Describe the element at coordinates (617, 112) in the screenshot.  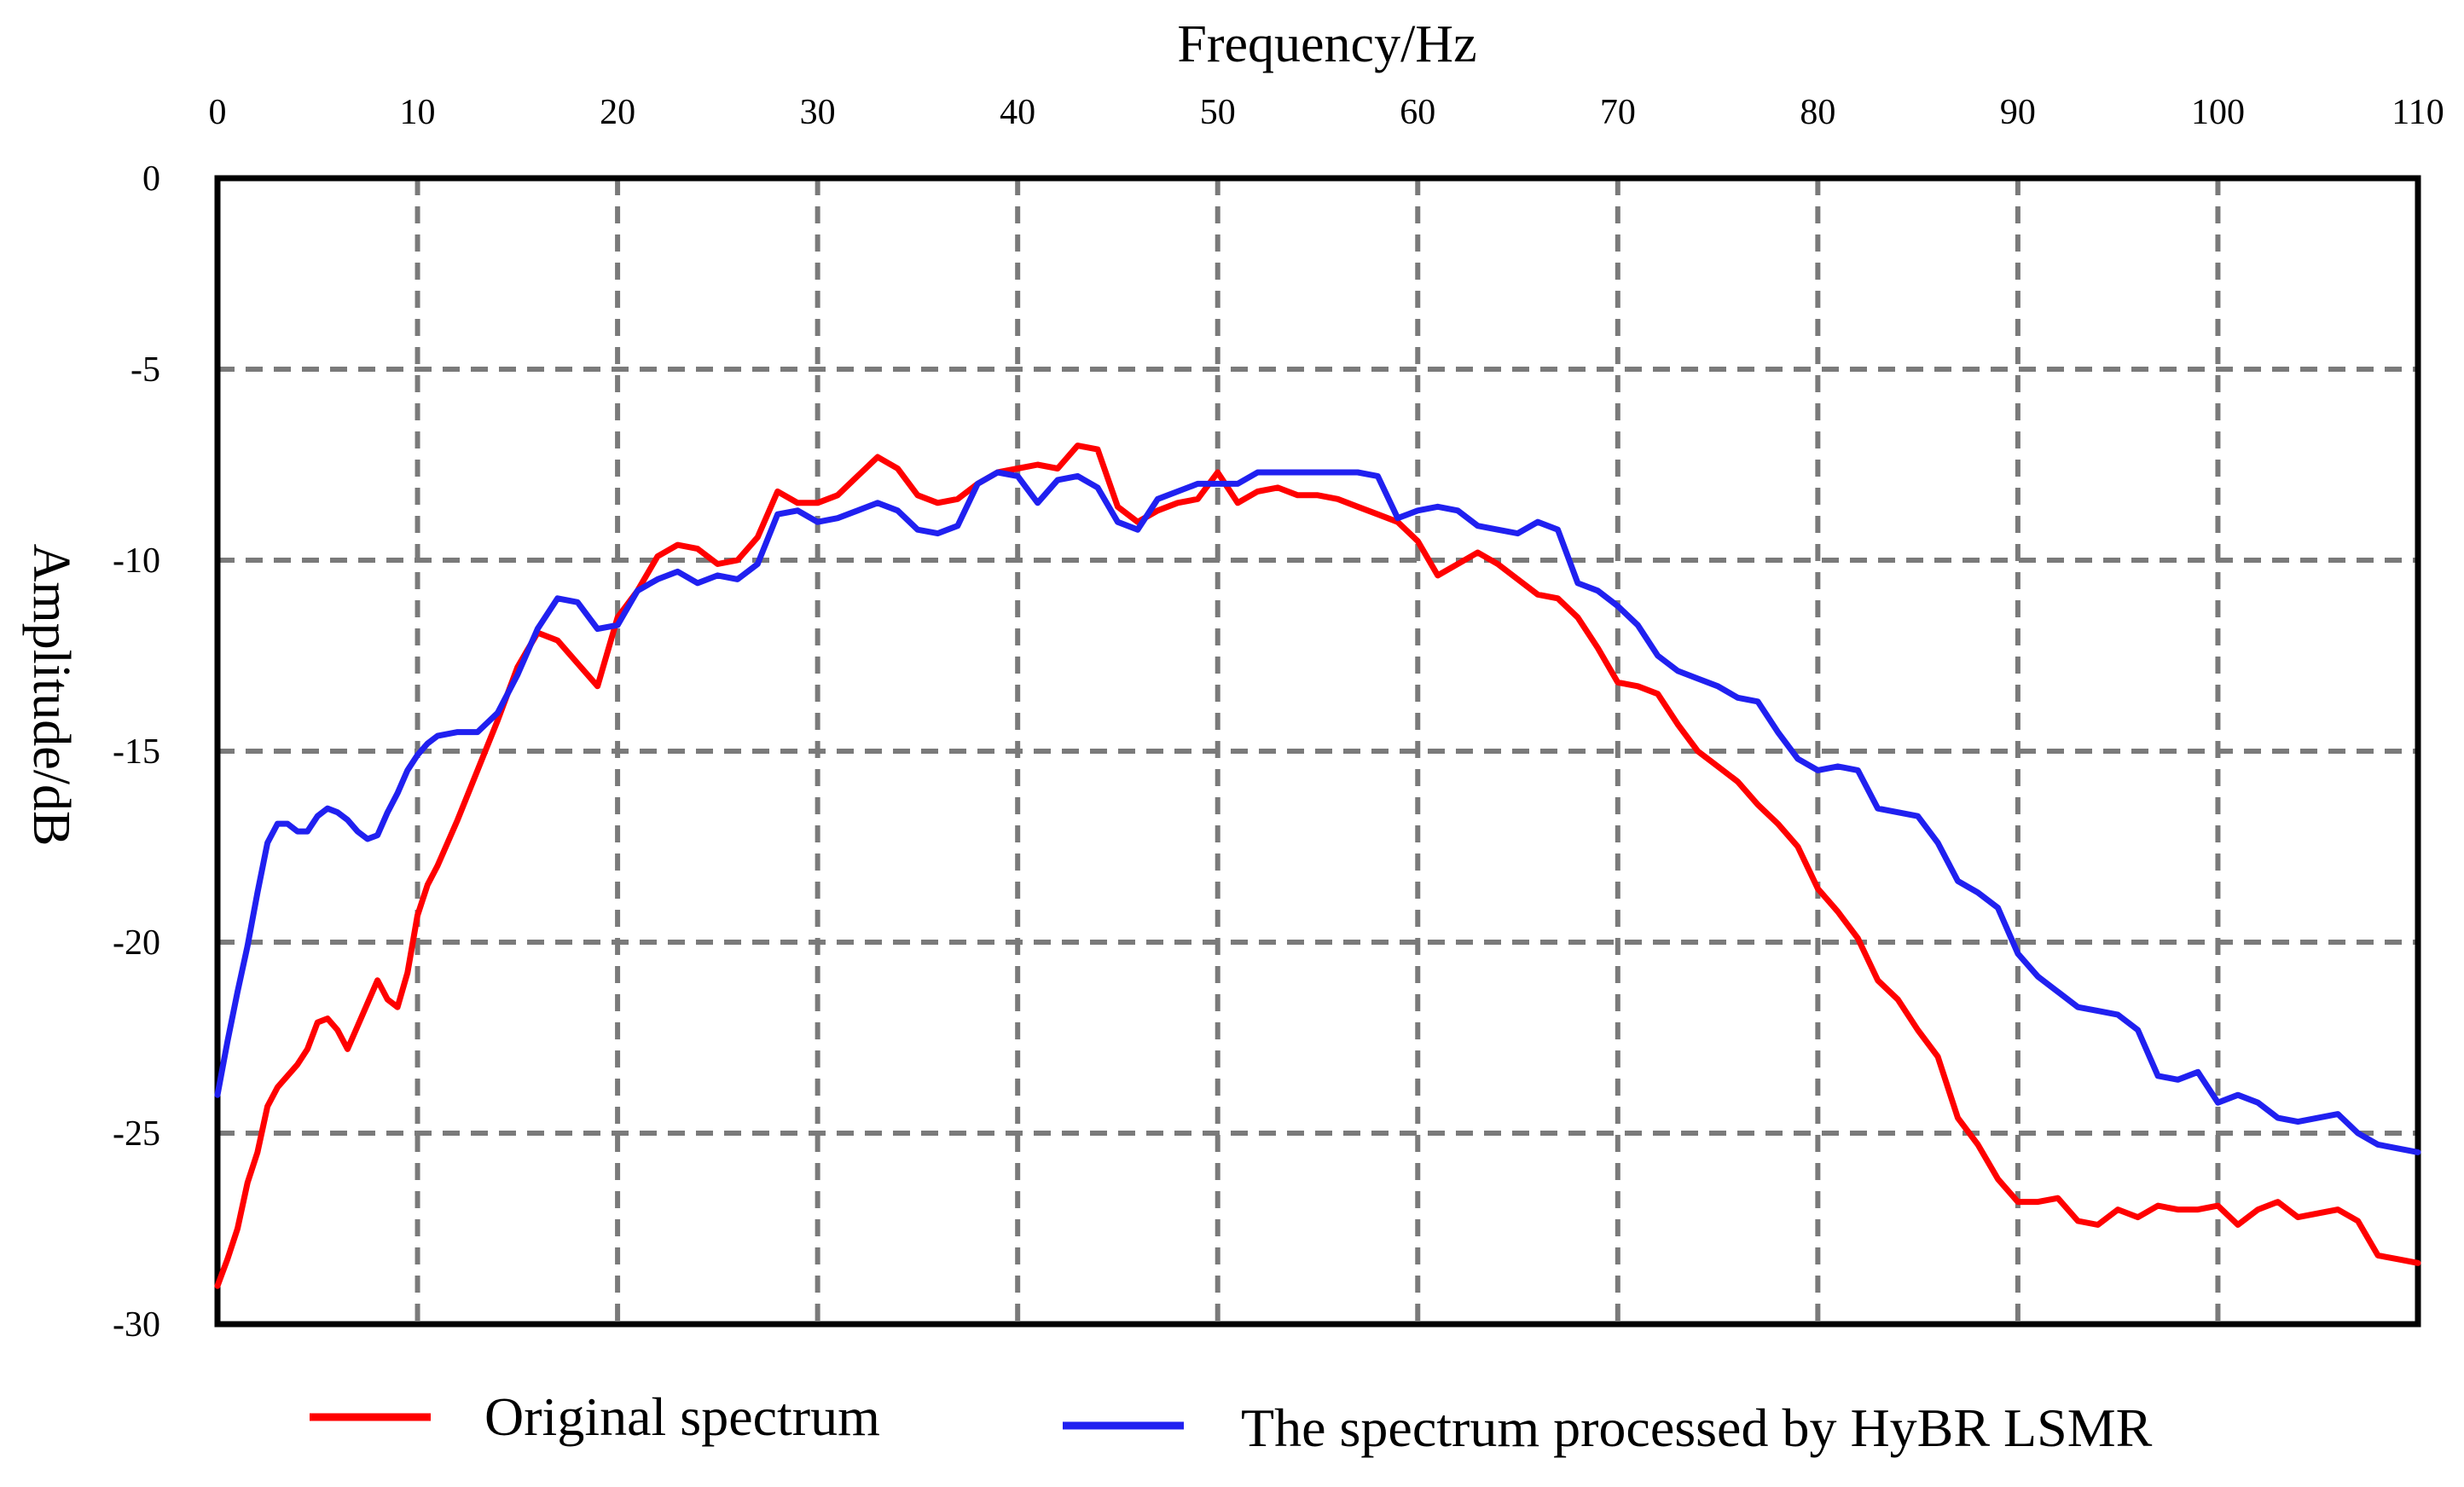
I see `x-tick-label: 20` at that location.